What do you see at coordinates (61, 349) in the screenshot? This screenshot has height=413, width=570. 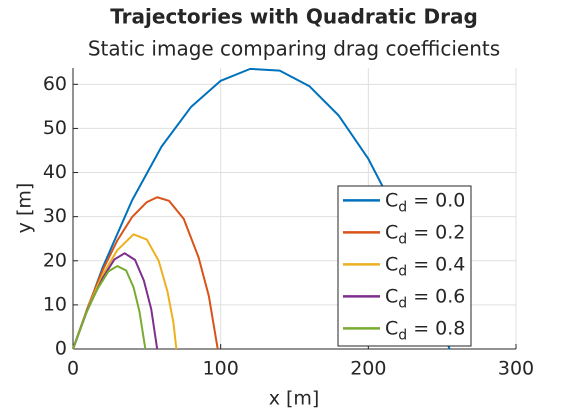 I see `y-tick-label: 0` at bounding box center [61, 349].